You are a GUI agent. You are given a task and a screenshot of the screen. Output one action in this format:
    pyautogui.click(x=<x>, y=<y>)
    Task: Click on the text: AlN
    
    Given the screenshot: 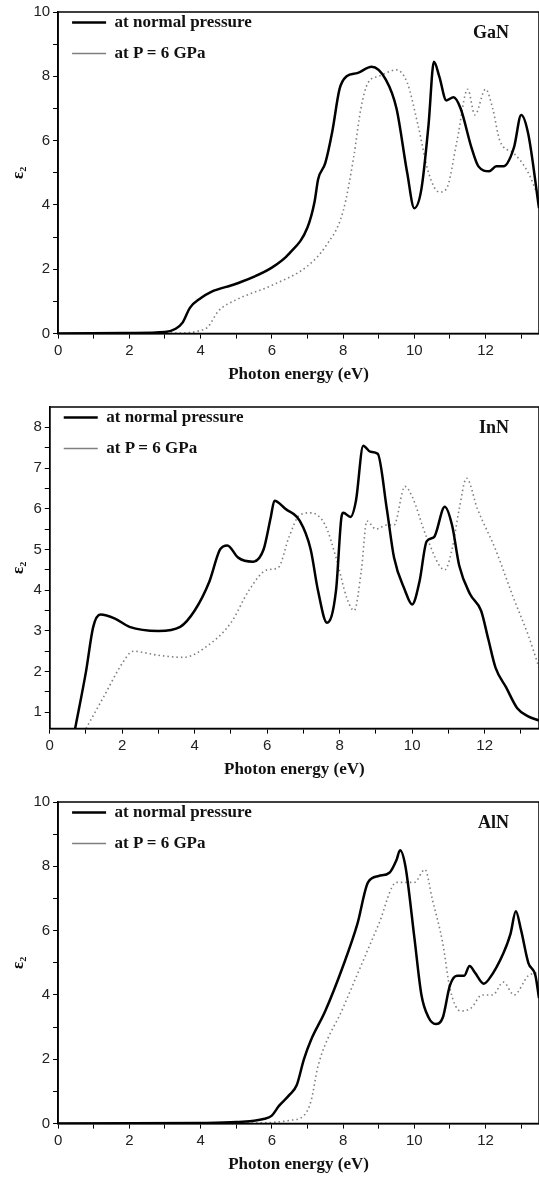 What is the action you would take?
    pyautogui.click(x=493, y=821)
    